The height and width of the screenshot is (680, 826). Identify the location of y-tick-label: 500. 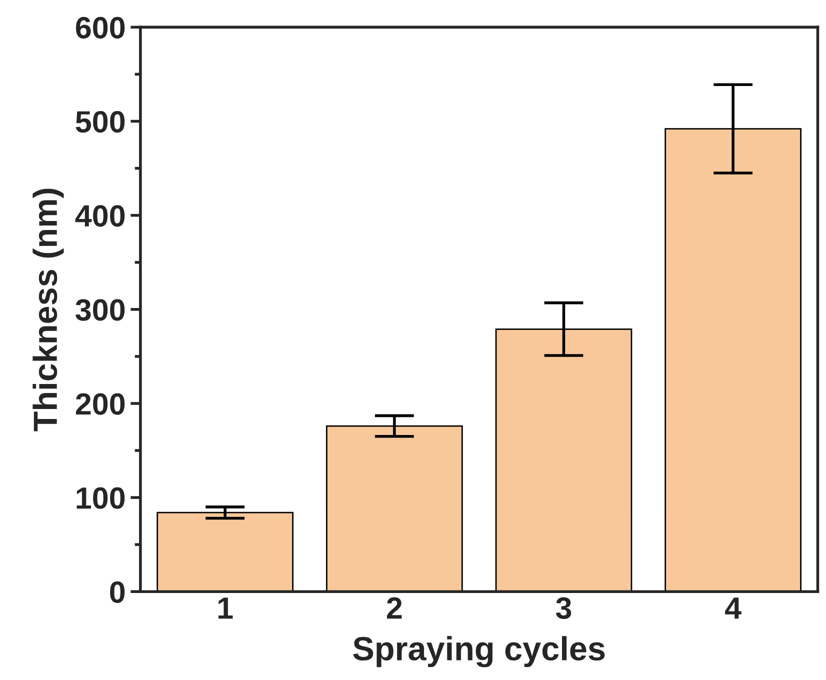
(100, 122).